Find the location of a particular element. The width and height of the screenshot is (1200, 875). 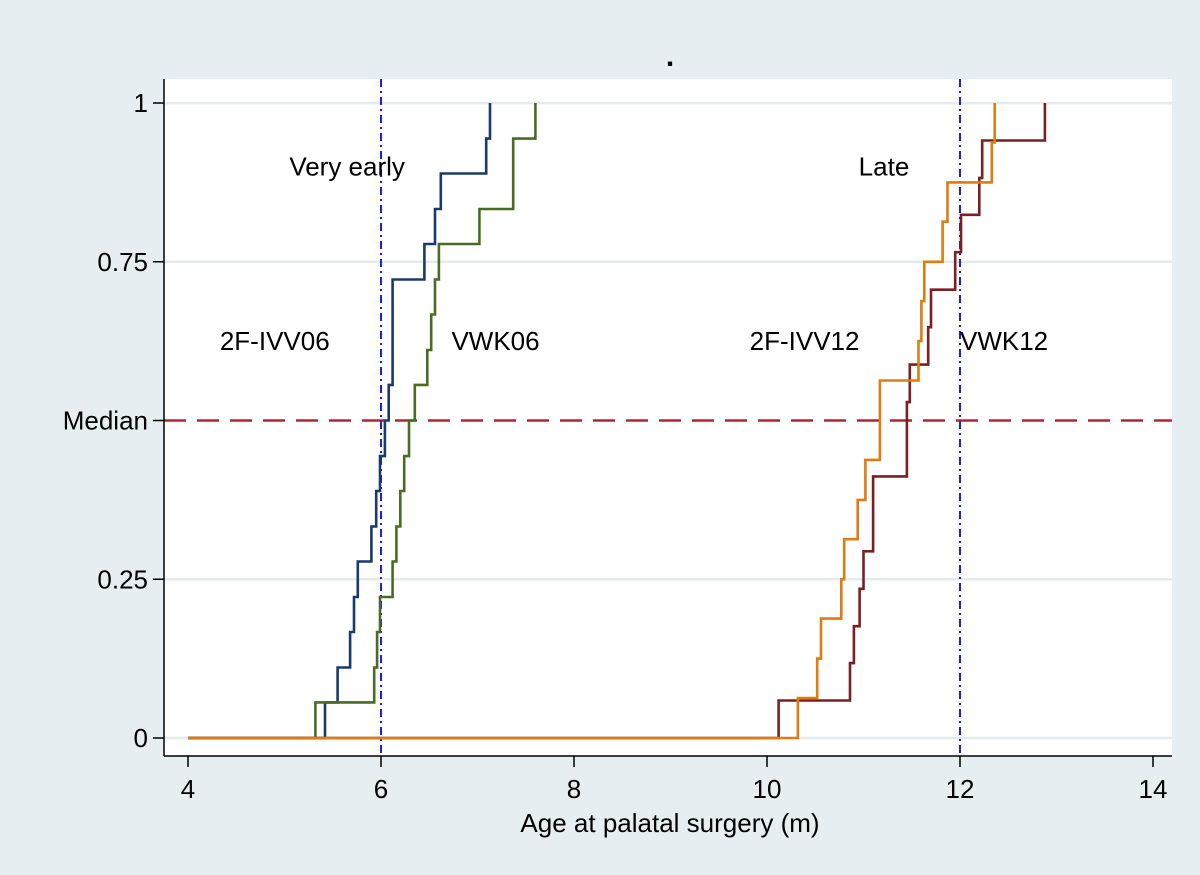

x-tick-label-1: 6 is located at coordinates (381, 789).